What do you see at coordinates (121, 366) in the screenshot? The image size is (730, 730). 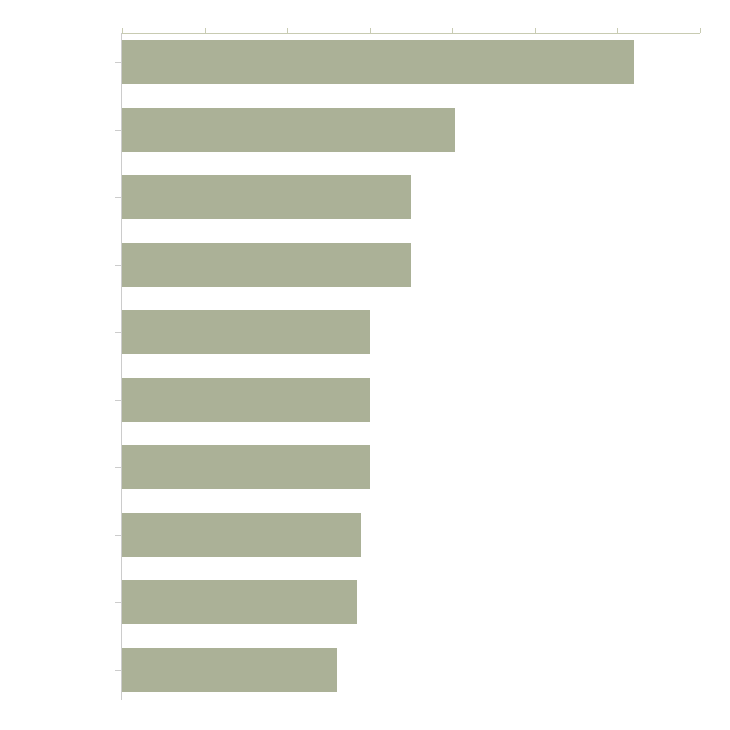 I see `y-axis-line` at bounding box center [121, 366].